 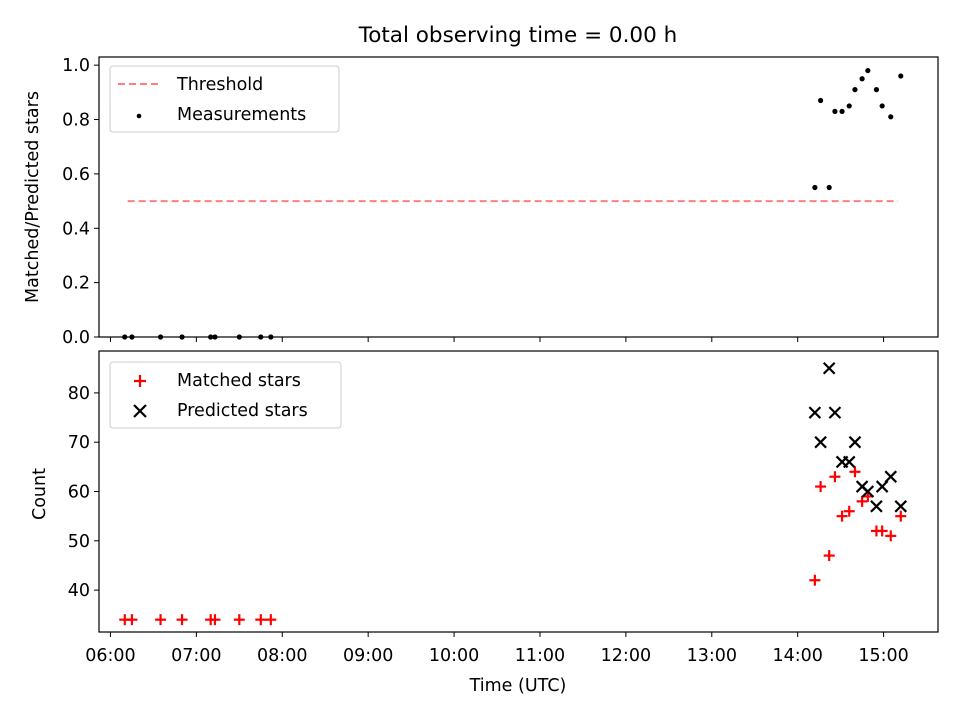 What do you see at coordinates (540, 656) in the screenshot?
I see `x-tick-label: 11:00` at bounding box center [540, 656].